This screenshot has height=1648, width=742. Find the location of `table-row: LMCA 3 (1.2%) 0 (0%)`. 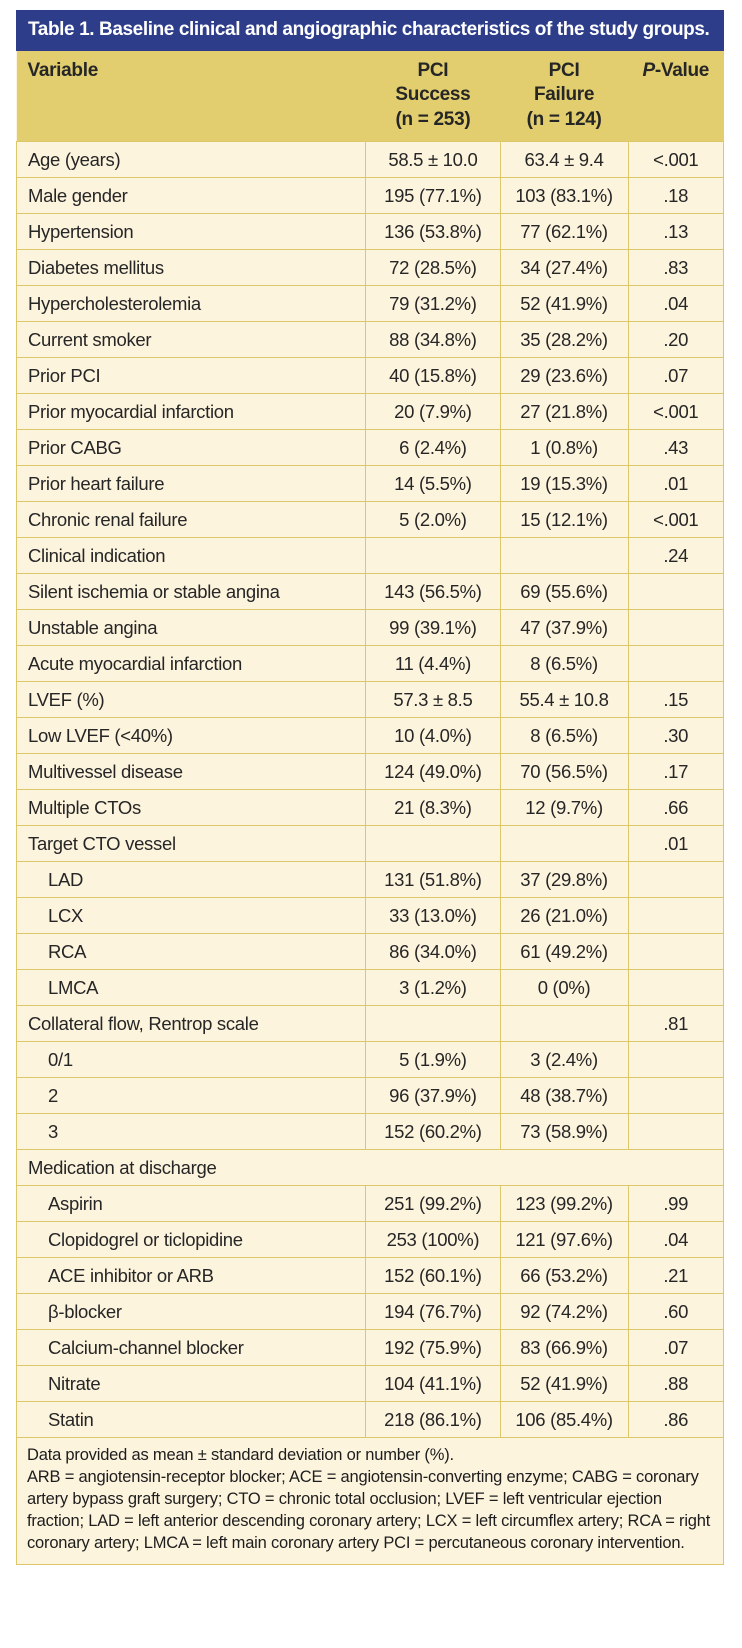

table-row: LMCA 3 (1.2%) 0 (0%) is located at coordinates (370, 988).